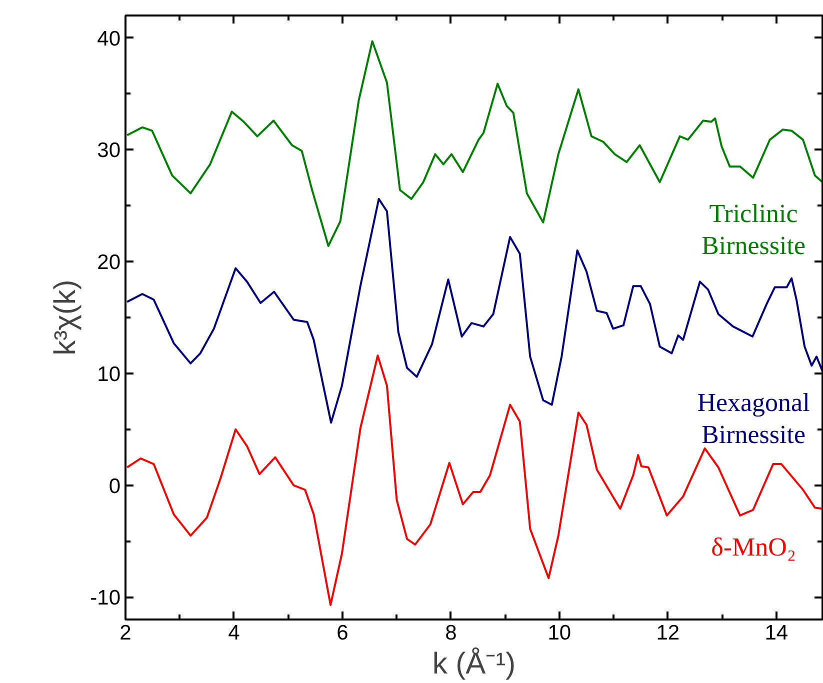  What do you see at coordinates (451, 633) in the screenshot?
I see `x-tick-label: 8` at bounding box center [451, 633].